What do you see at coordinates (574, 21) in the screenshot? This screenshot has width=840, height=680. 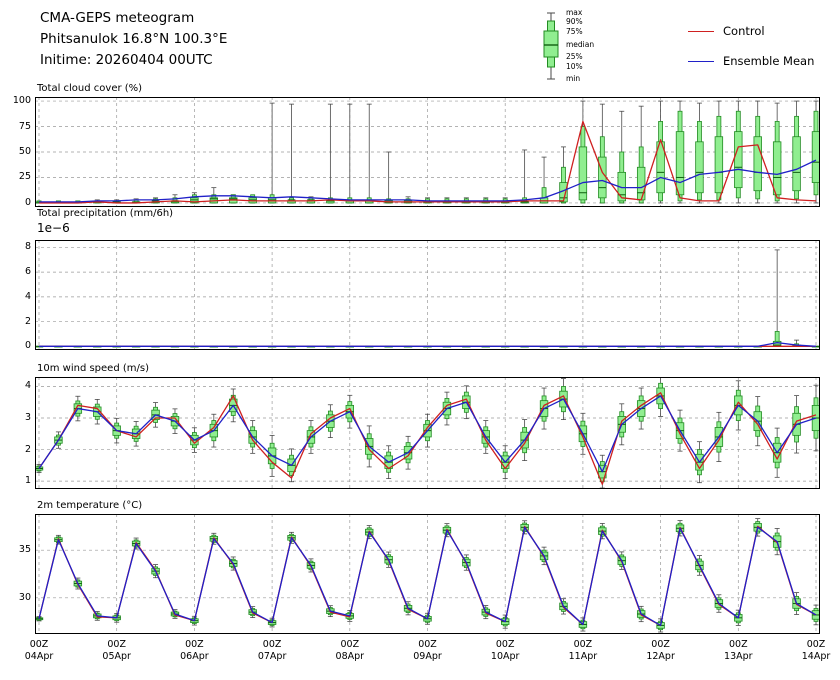 I see `legend-label-90: 90%` at bounding box center [574, 21].